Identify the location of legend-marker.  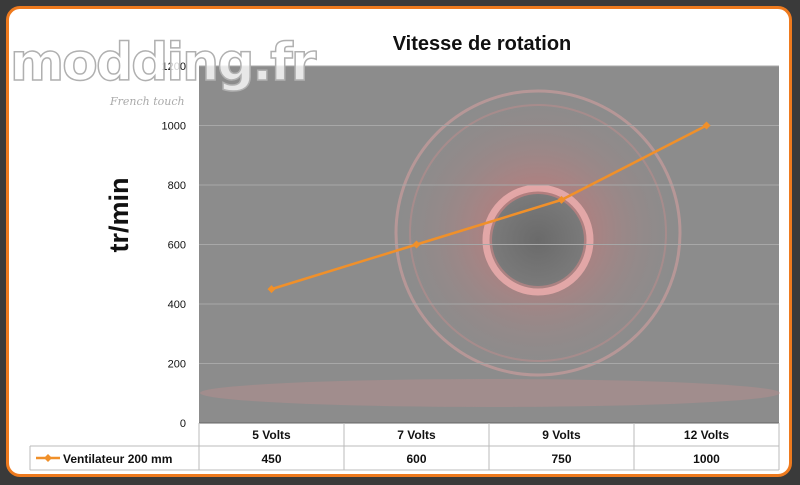
(48, 458).